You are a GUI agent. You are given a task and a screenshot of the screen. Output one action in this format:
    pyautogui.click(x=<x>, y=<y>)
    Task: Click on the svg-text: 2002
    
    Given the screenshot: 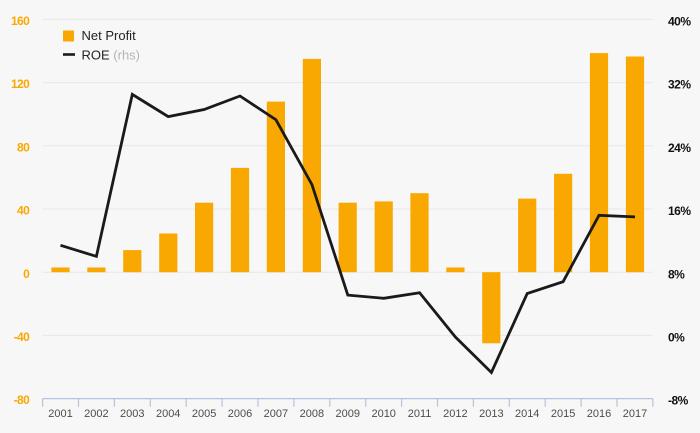 What is the action you would take?
    pyautogui.click(x=96, y=414)
    